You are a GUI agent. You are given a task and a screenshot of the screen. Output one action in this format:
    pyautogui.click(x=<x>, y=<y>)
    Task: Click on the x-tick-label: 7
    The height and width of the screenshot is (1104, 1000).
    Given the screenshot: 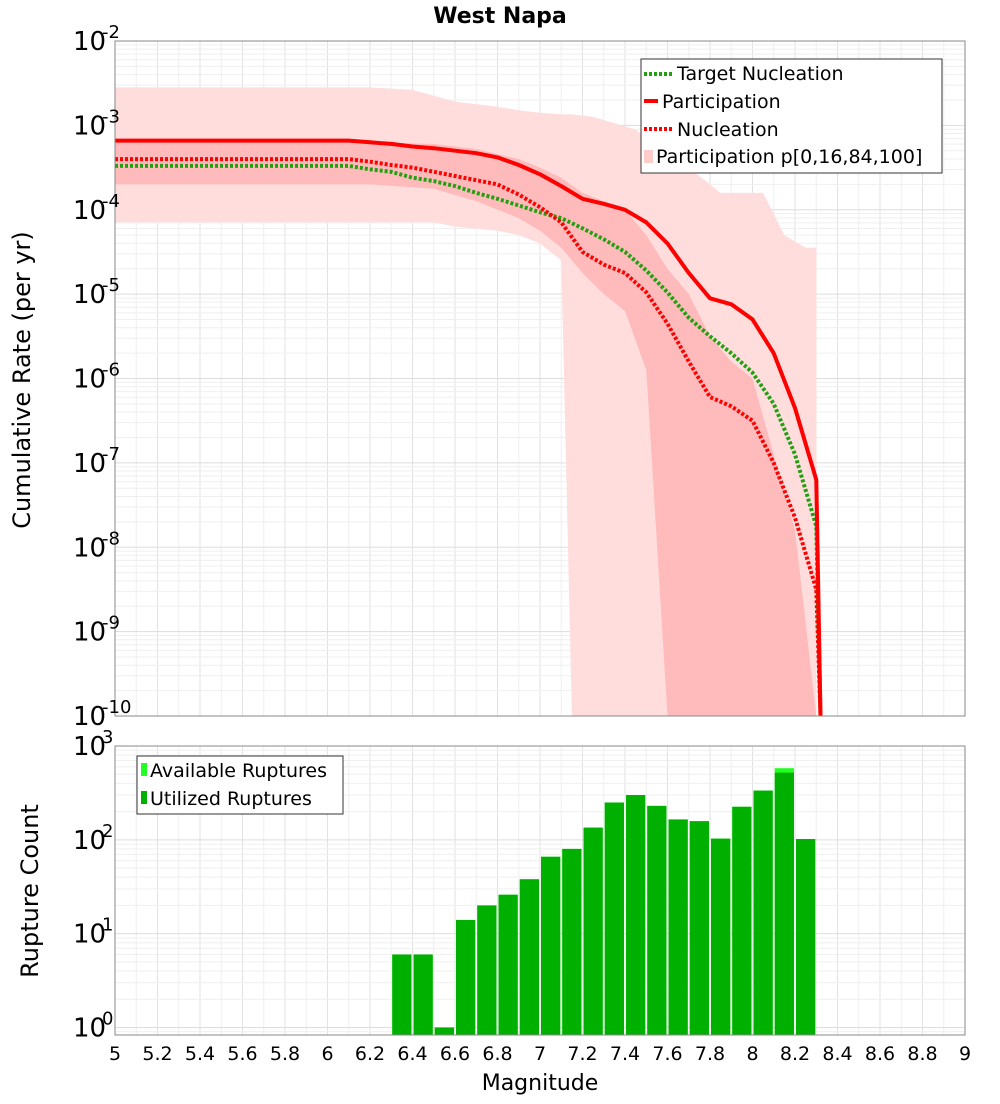 What is the action you would take?
    pyautogui.click(x=540, y=1054)
    